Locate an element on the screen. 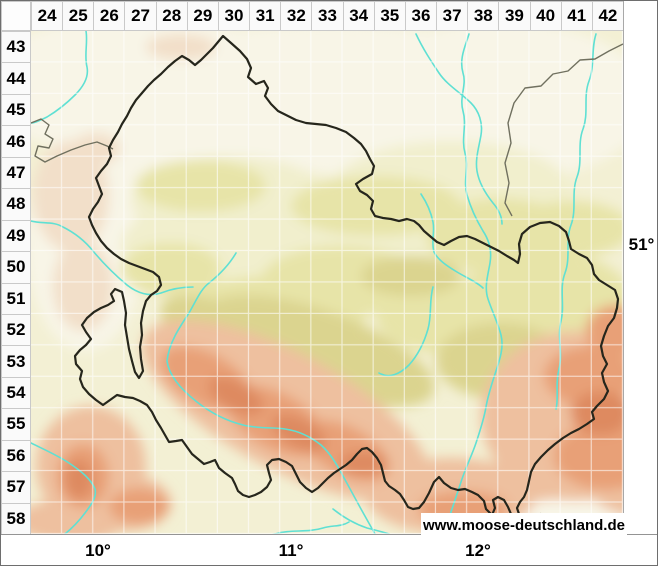 This screenshot has height=566, width=658. row-header-57: 57 is located at coordinates (16, 487).